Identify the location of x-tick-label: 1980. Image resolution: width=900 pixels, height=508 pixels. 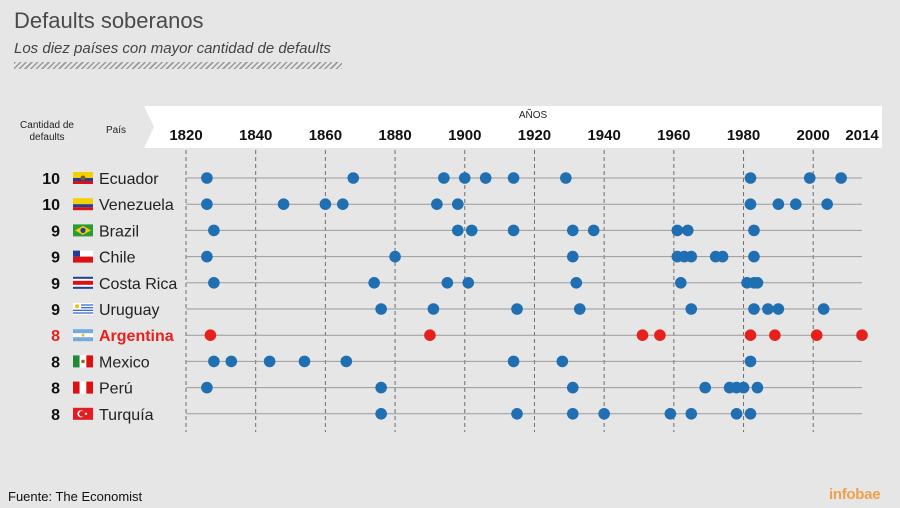
(743, 135).